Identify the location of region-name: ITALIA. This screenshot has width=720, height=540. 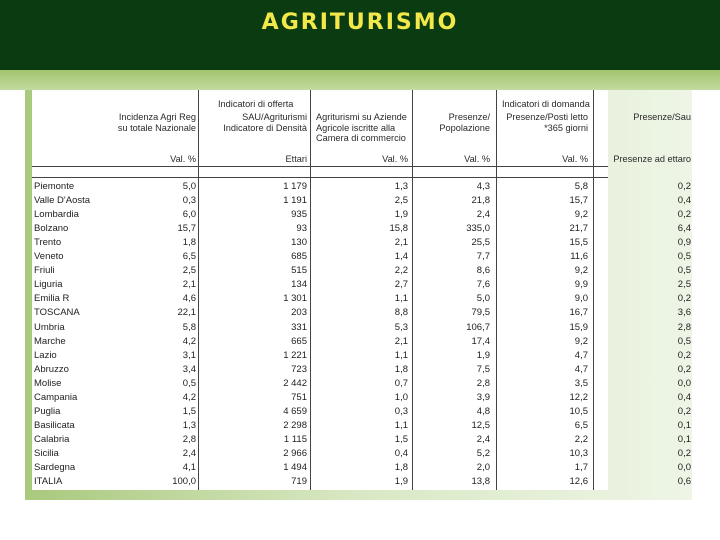
(48, 482).